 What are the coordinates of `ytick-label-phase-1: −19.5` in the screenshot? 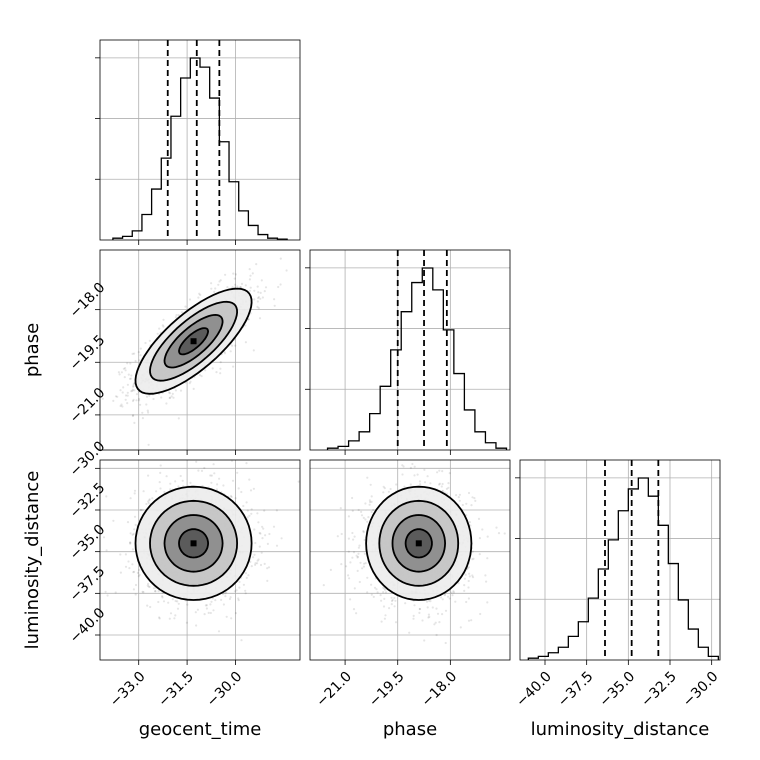 It's located at (88, 353).